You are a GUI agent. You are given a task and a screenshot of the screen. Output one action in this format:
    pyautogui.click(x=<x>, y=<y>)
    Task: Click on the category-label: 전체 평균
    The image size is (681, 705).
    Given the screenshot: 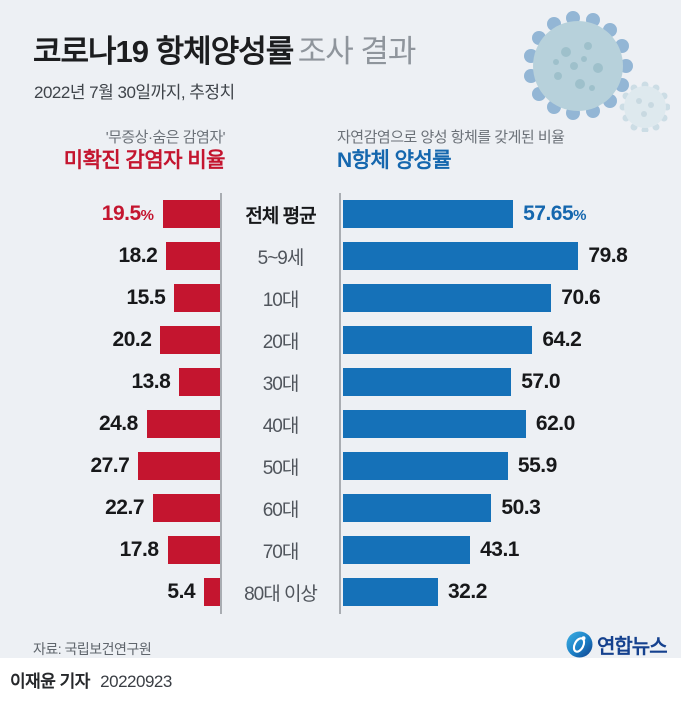 What is the action you would take?
    pyautogui.click(x=280, y=216)
    